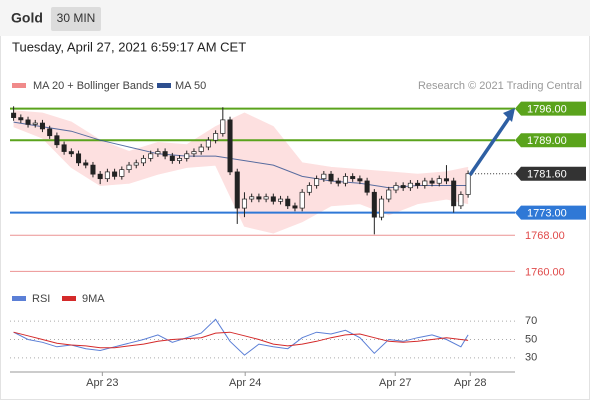 This screenshot has height=400, width=590. What do you see at coordinates (500, 86) in the screenshot?
I see `source: Research © 2021 Trading Central` at bounding box center [500, 86].